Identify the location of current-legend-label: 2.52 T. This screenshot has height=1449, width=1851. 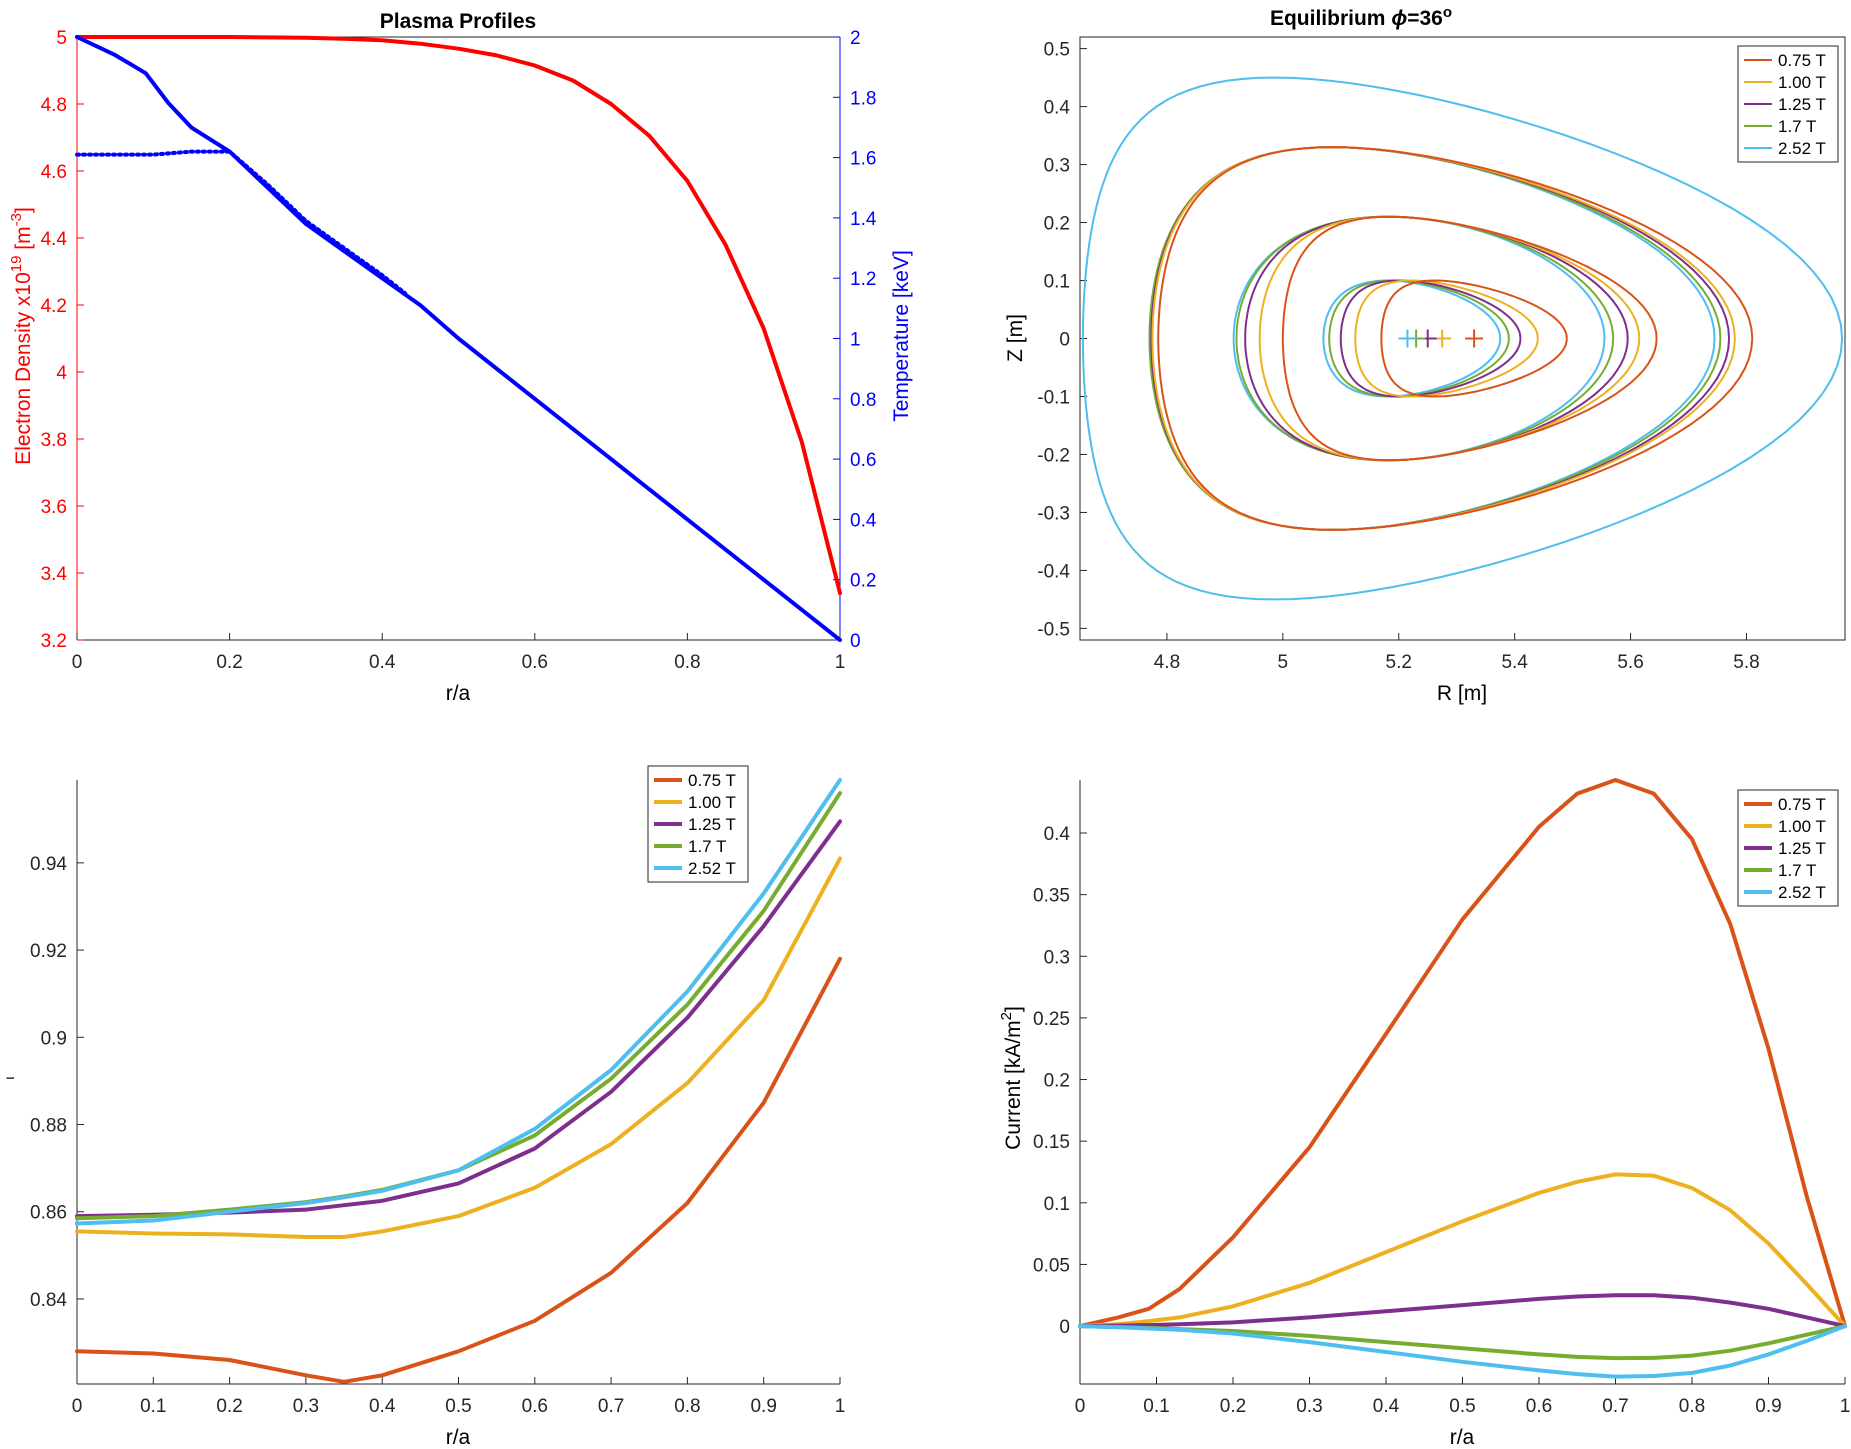
(1802, 892).